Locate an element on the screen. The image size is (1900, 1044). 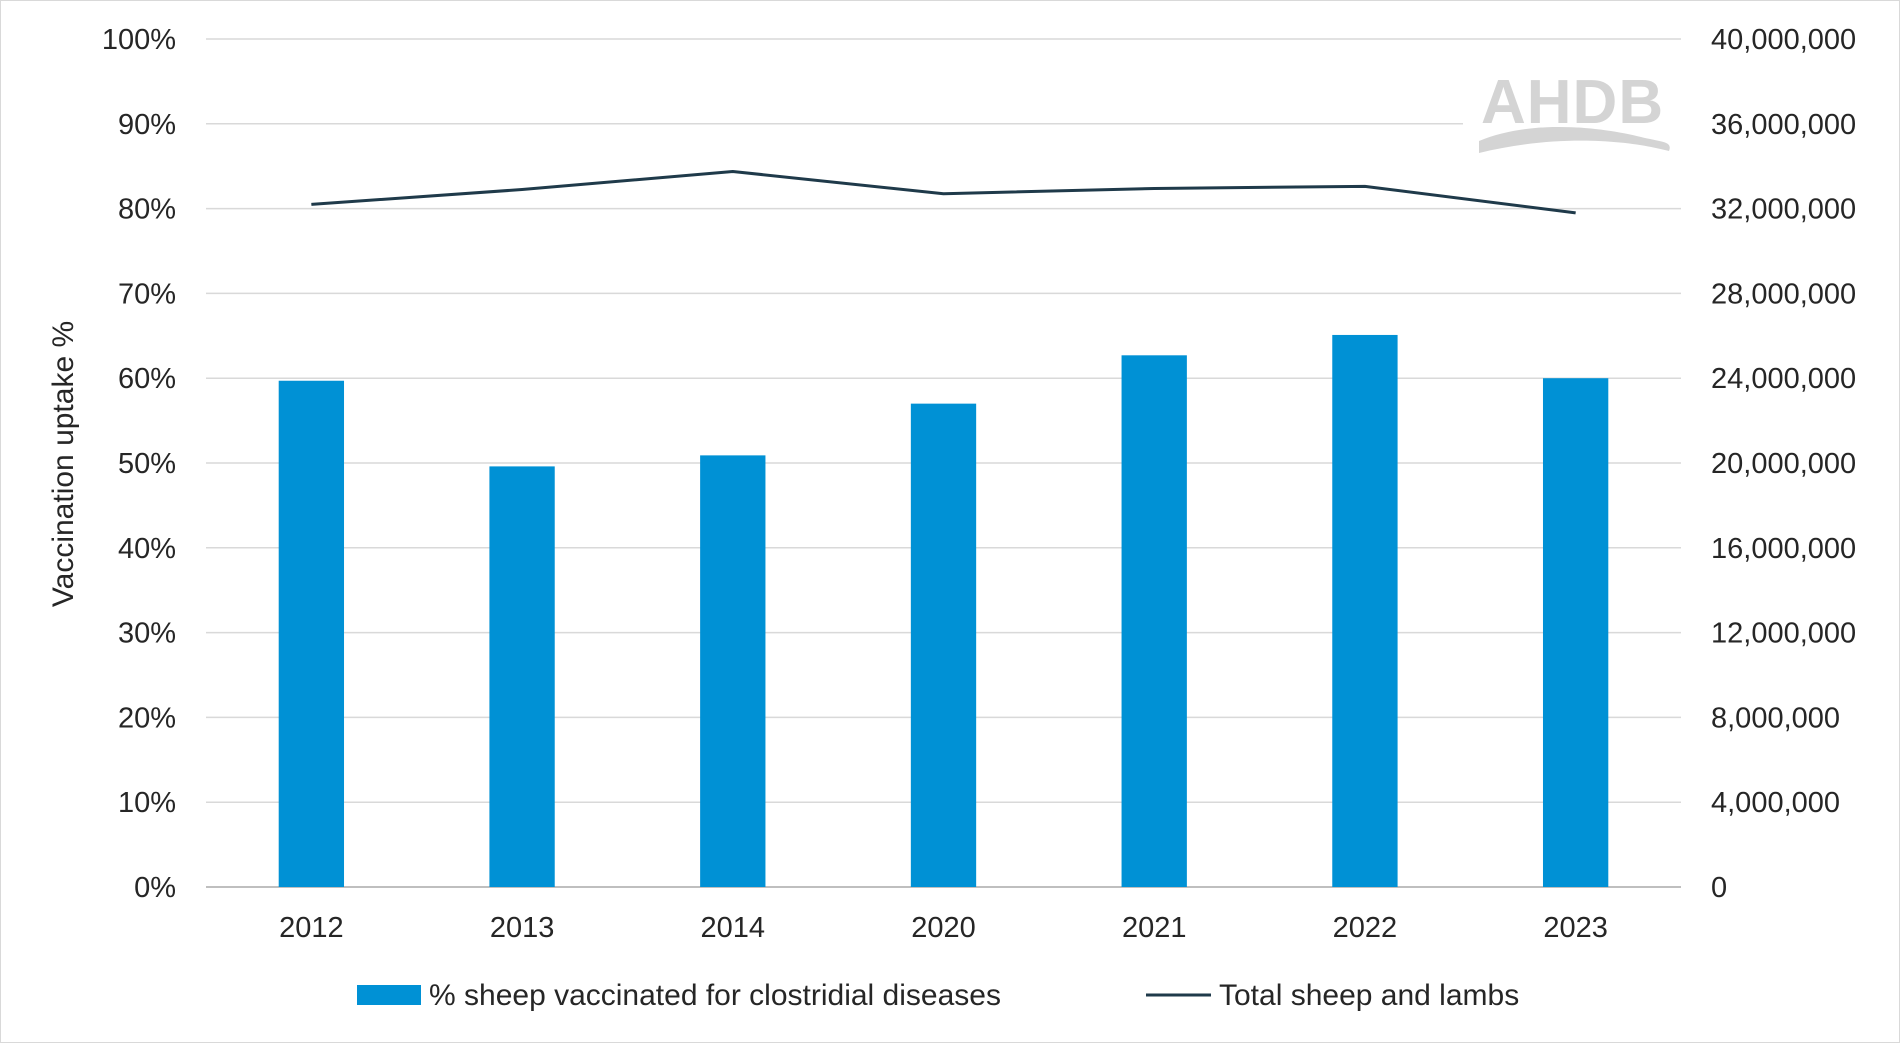
legend-swatch-bar is located at coordinates (389, 995).